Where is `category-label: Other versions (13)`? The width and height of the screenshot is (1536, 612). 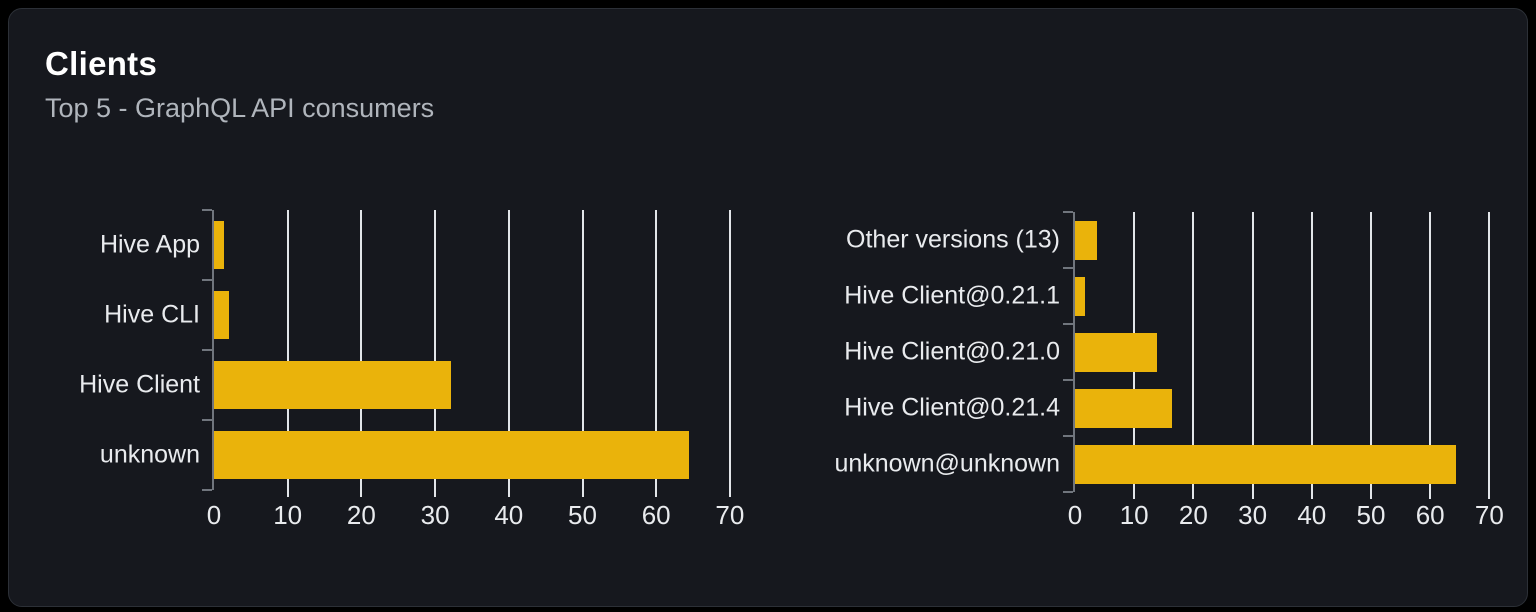
category-label: Other versions (13) is located at coordinates (953, 239).